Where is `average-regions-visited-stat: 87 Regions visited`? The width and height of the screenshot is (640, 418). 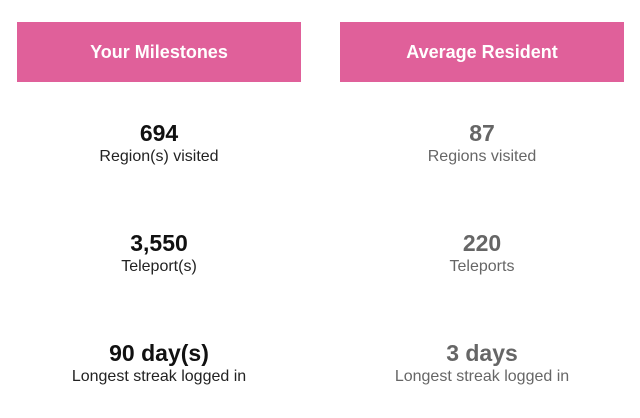 average-regions-visited-stat: 87 Regions visited is located at coordinates (482, 143).